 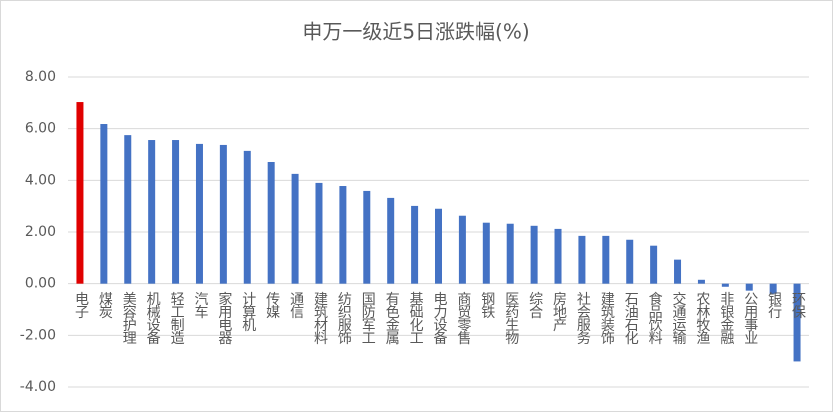 I want to click on x-tick-label: 美容护理, so click(x=129, y=318).